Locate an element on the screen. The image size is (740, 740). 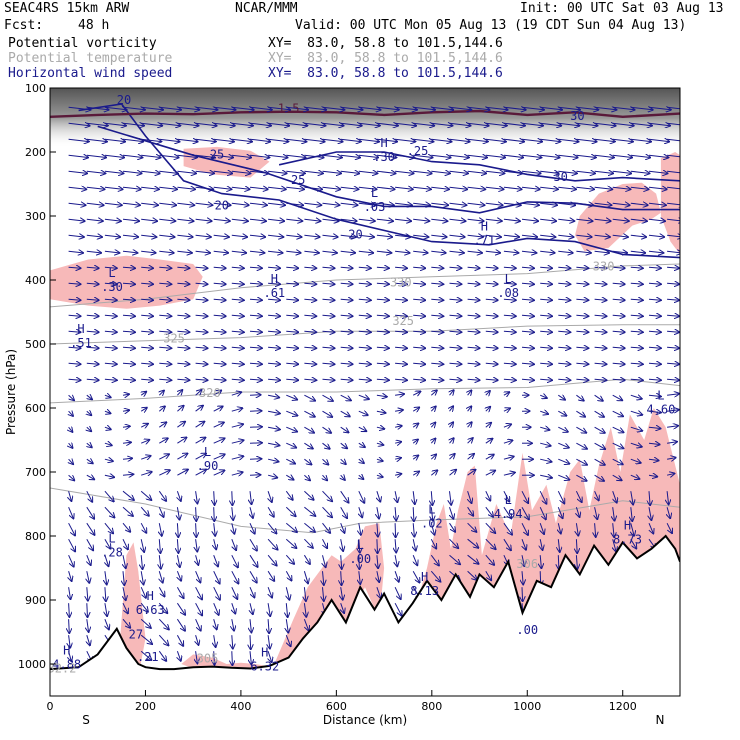
right-endpoint-label: N is located at coordinates (660, 720).